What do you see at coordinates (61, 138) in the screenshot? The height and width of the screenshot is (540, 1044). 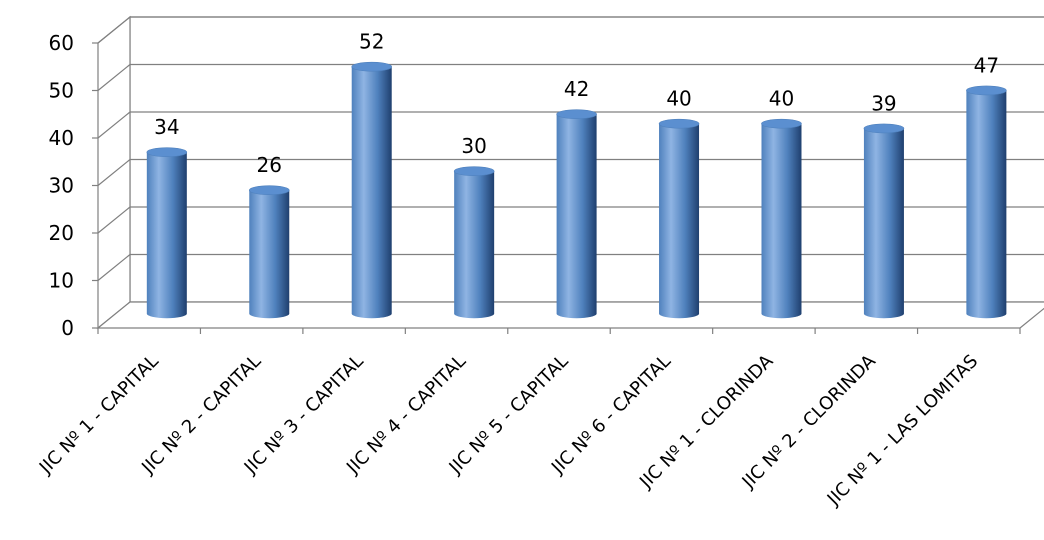 I see `y-tick-label: 40` at bounding box center [61, 138].